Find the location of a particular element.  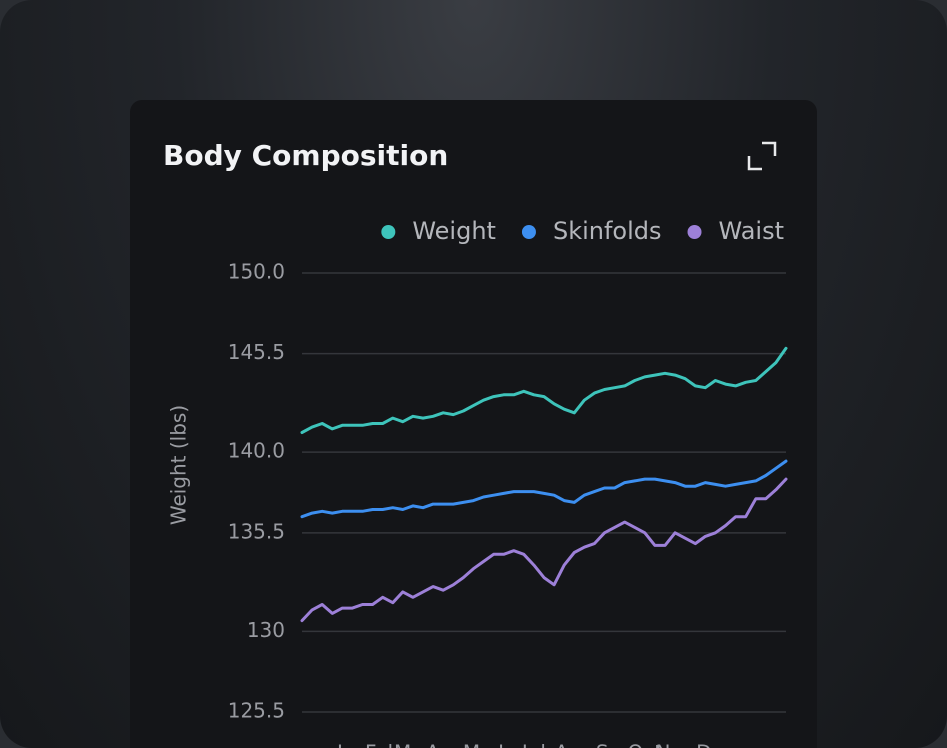

x-tick-label: Jul is located at coordinates (533, 744).